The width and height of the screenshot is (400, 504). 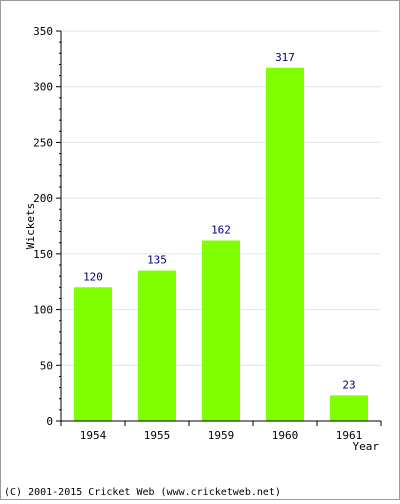 I want to click on data-label-1959: 162, so click(x=221, y=229).